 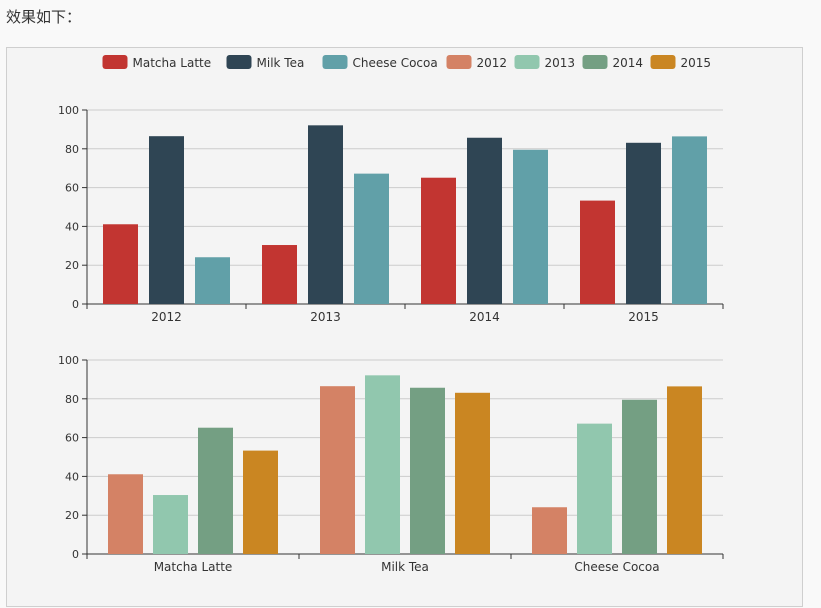 I want to click on x-category-label: 2013, so click(x=325, y=317).